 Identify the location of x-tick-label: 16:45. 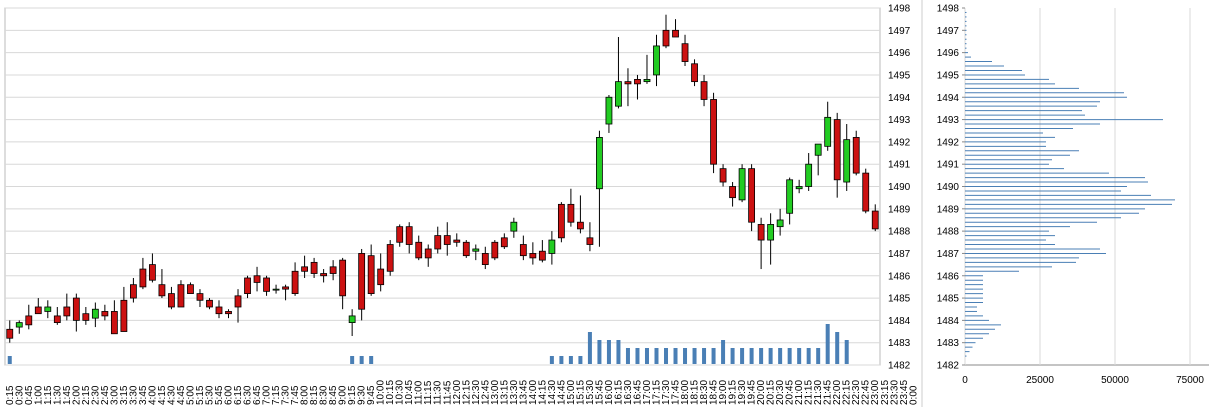
(637, 392).